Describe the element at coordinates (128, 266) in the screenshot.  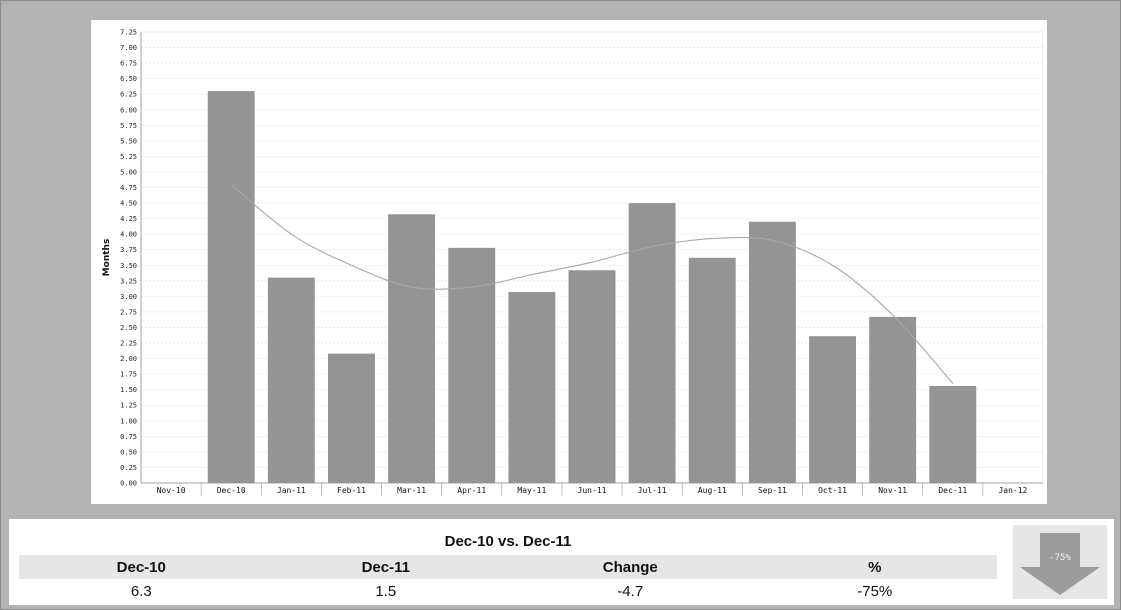
I see `y-tick-label: 3.50` at that location.